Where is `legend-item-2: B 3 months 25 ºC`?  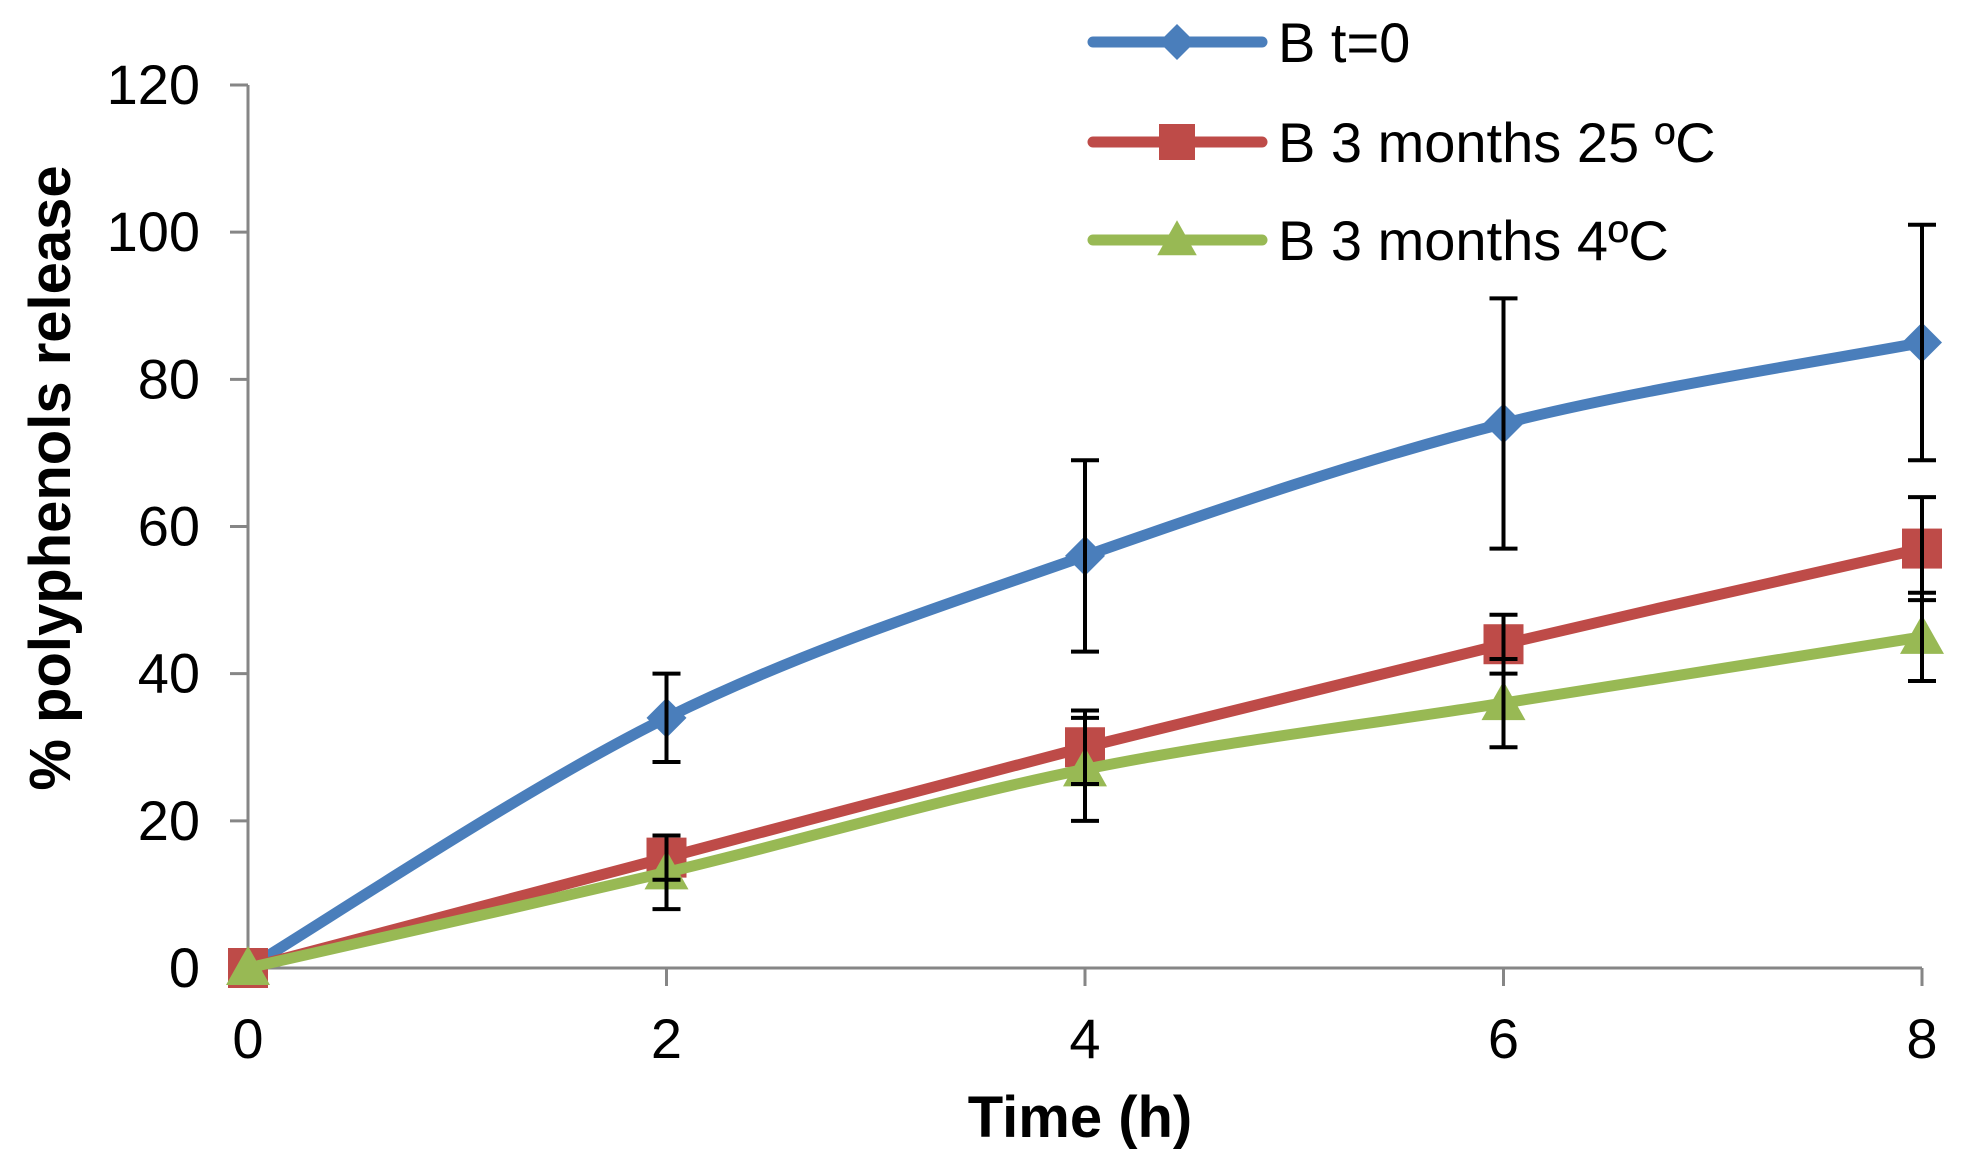 legend-item-2: B 3 months 25 ºC is located at coordinates (1401, 142).